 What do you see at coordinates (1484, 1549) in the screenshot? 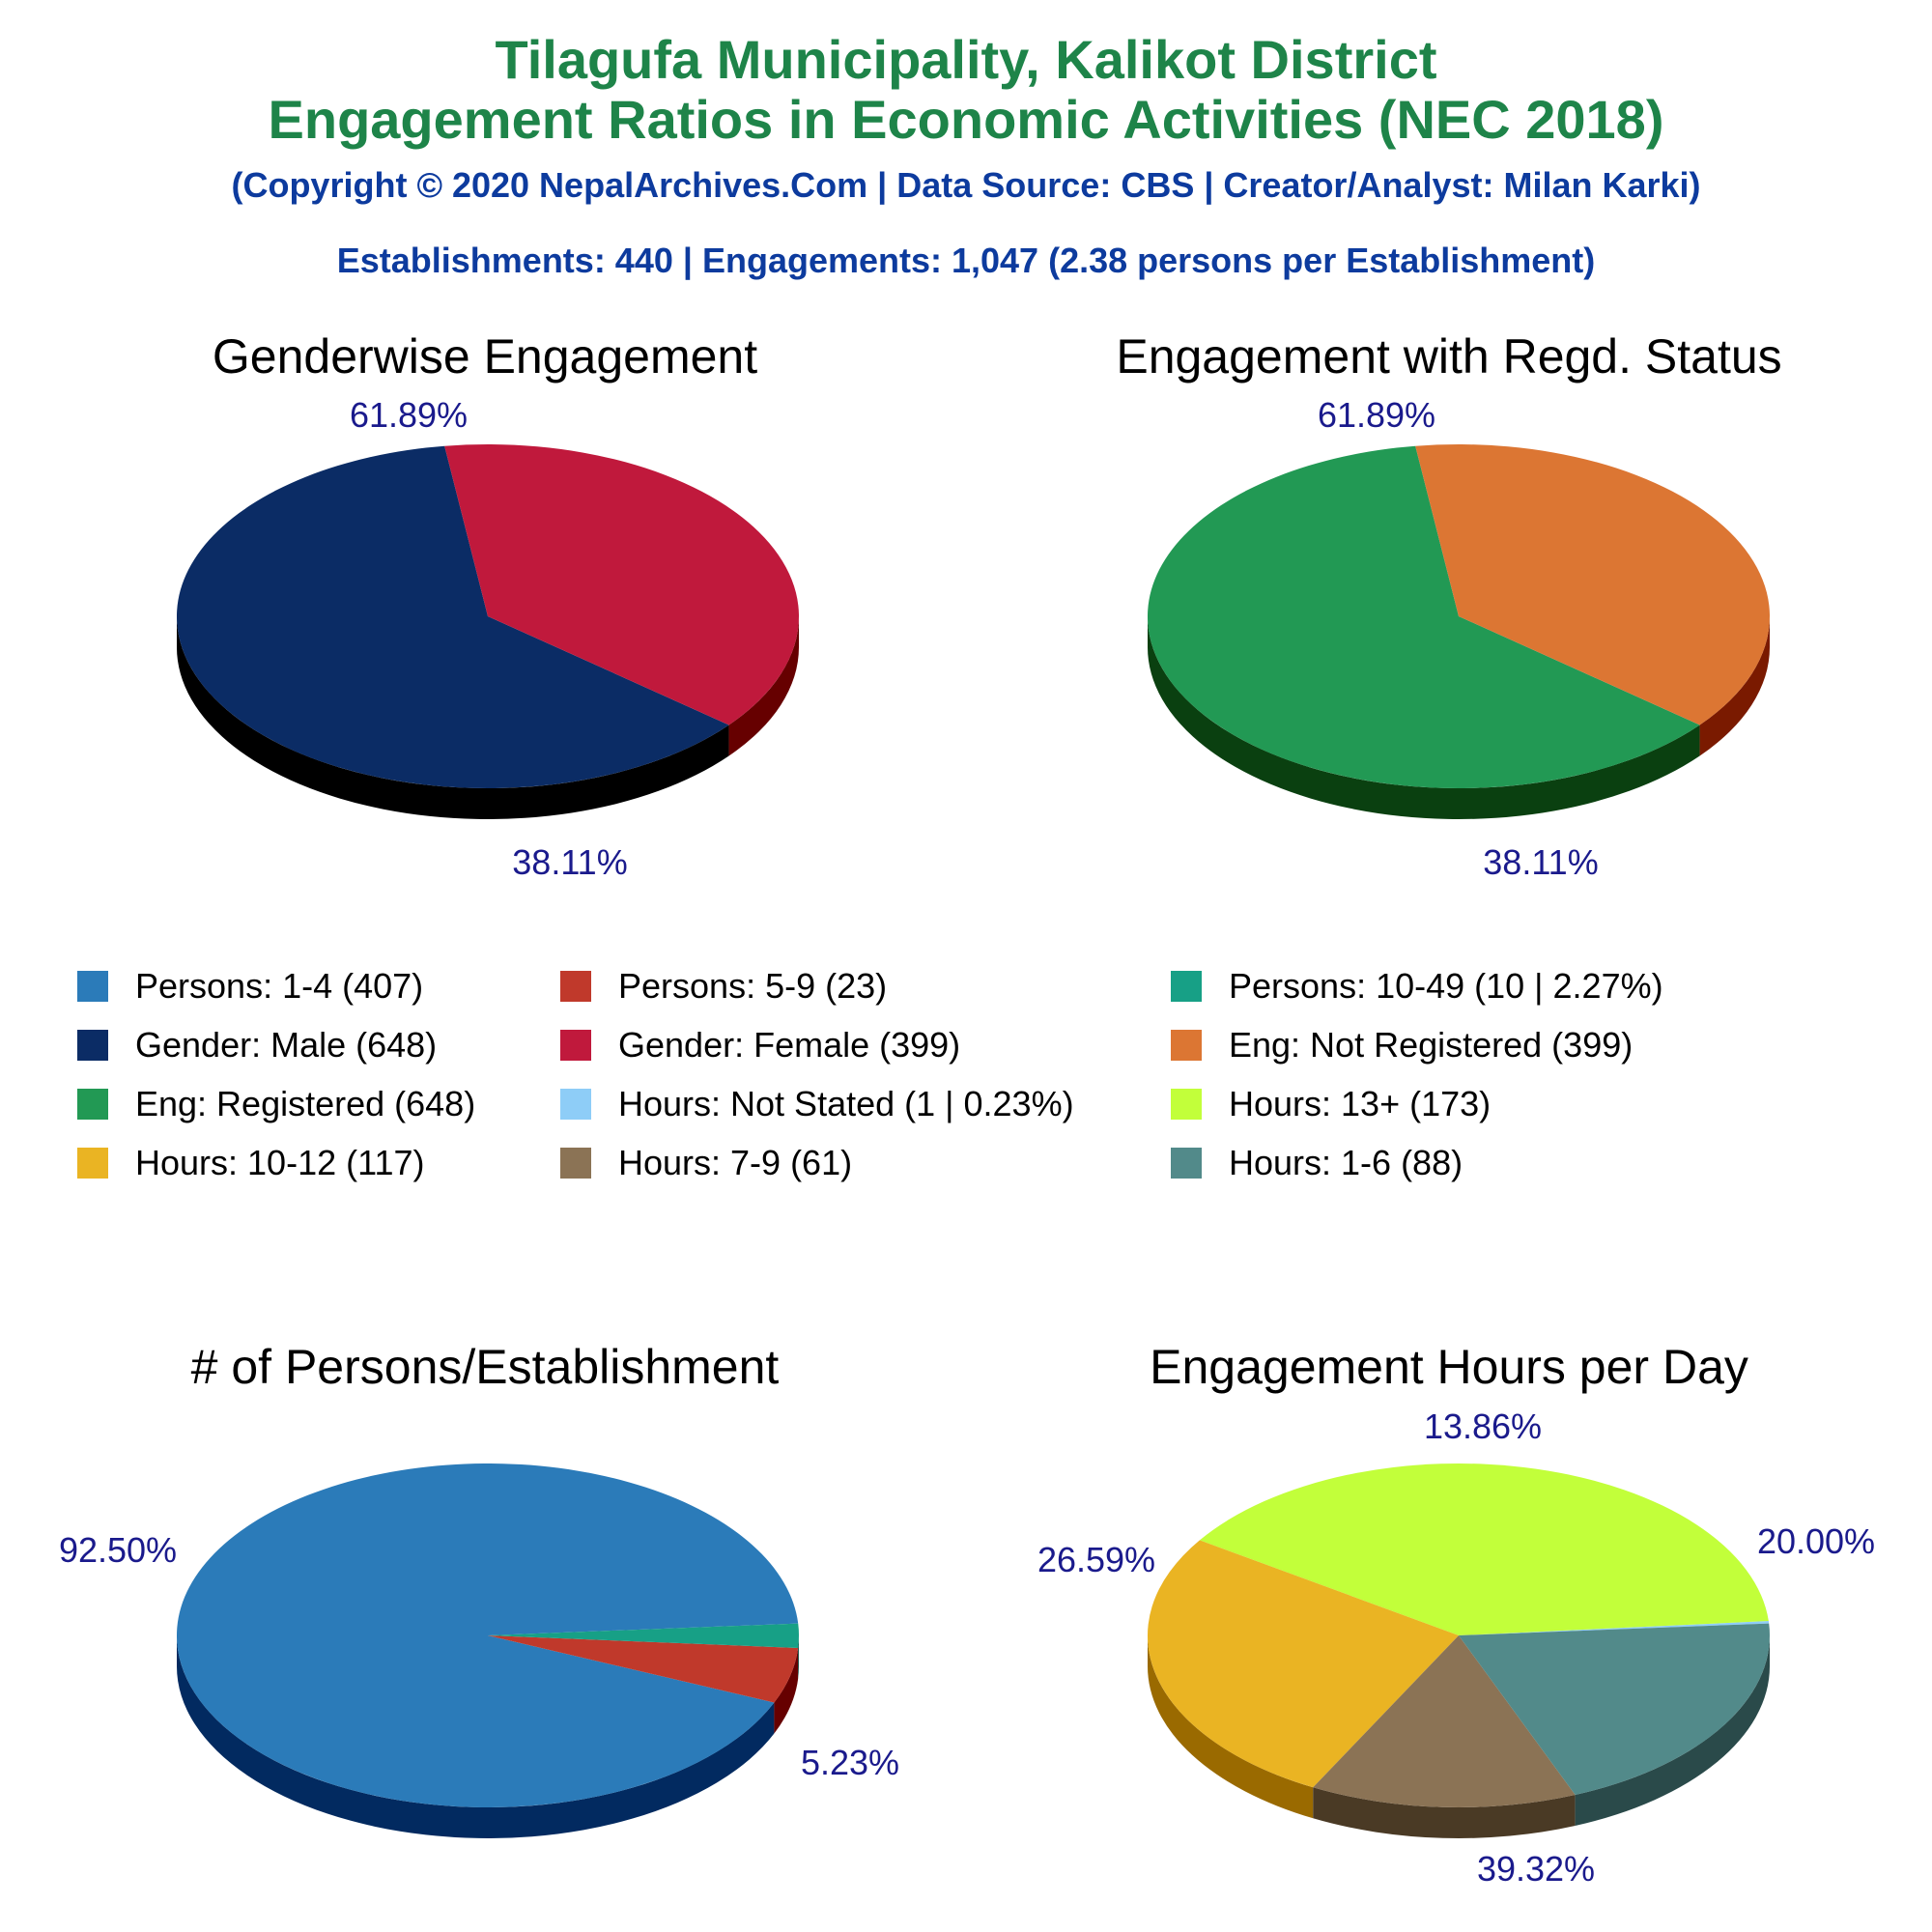
I see `pie-slice-hours-13-` at bounding box center [1484, 1549].